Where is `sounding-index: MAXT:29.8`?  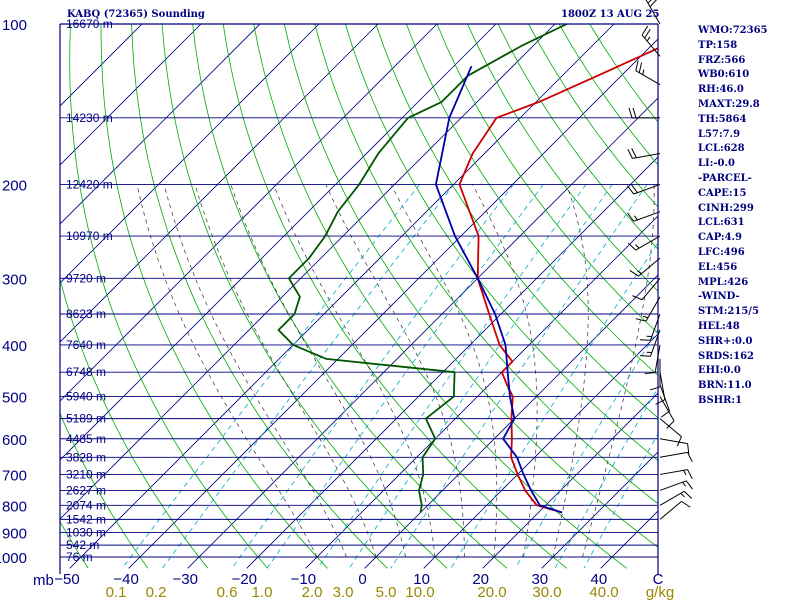
sounding-index: MAXT:29.8 is located at coordinates (729, 104).